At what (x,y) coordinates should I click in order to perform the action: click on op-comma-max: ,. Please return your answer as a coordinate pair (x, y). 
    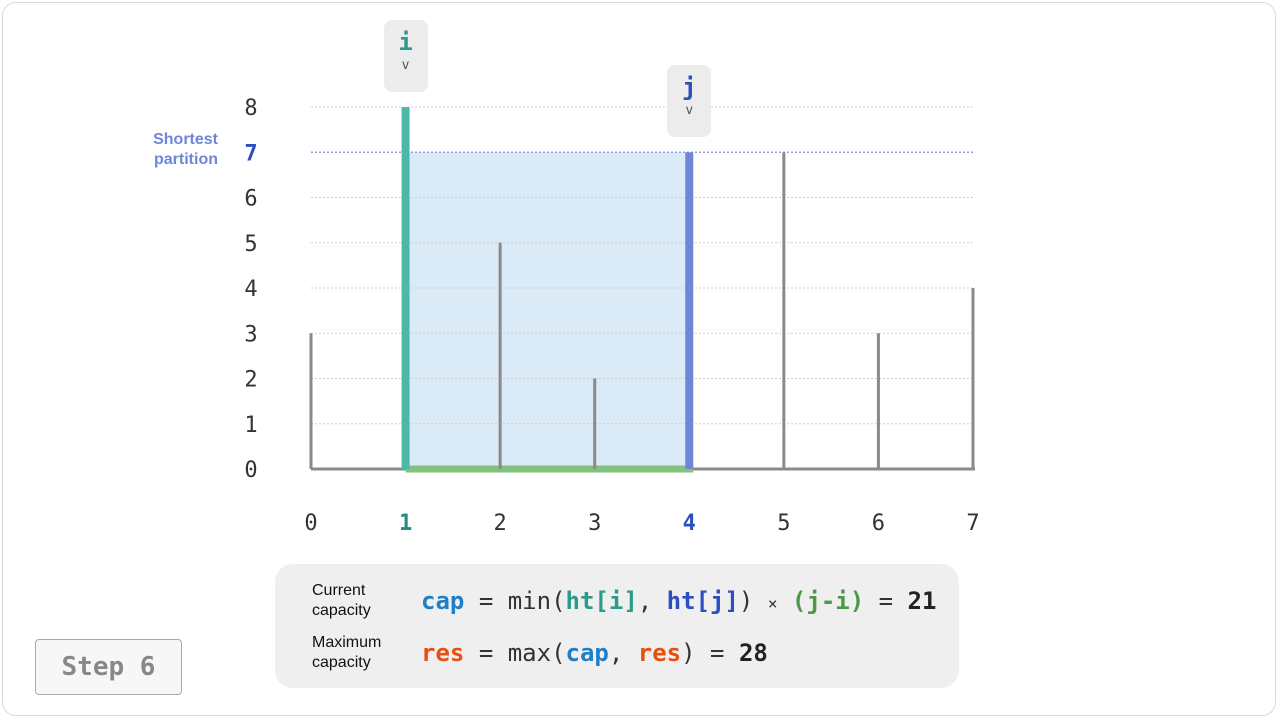
    Looking at the image, I should click on (623, 653).